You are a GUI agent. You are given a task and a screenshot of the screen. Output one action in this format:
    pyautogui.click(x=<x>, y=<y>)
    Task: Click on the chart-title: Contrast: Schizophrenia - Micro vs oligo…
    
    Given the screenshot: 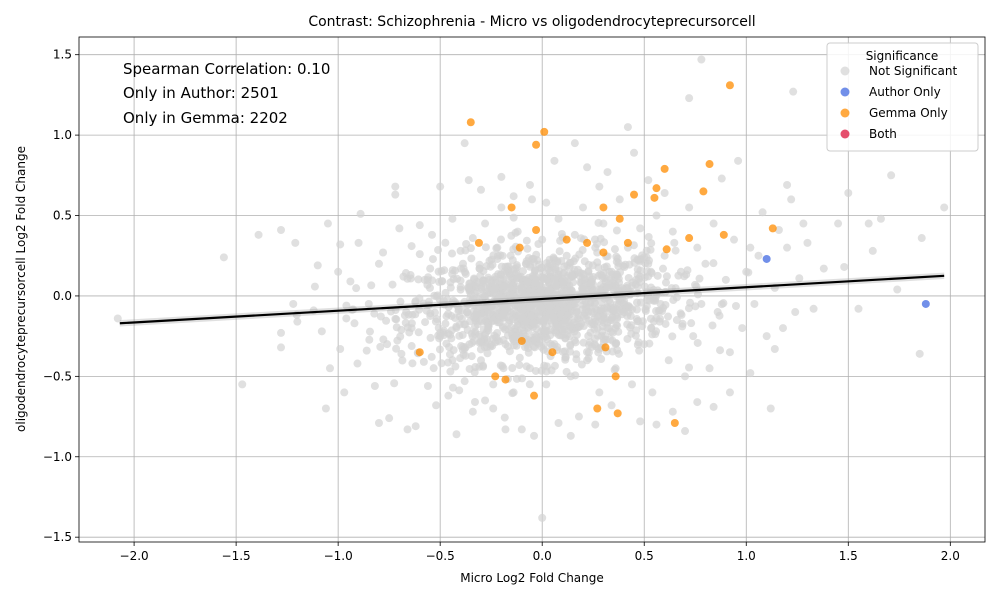 What is the action you would take?
    pyautogui.click(x=531, y=22)
    